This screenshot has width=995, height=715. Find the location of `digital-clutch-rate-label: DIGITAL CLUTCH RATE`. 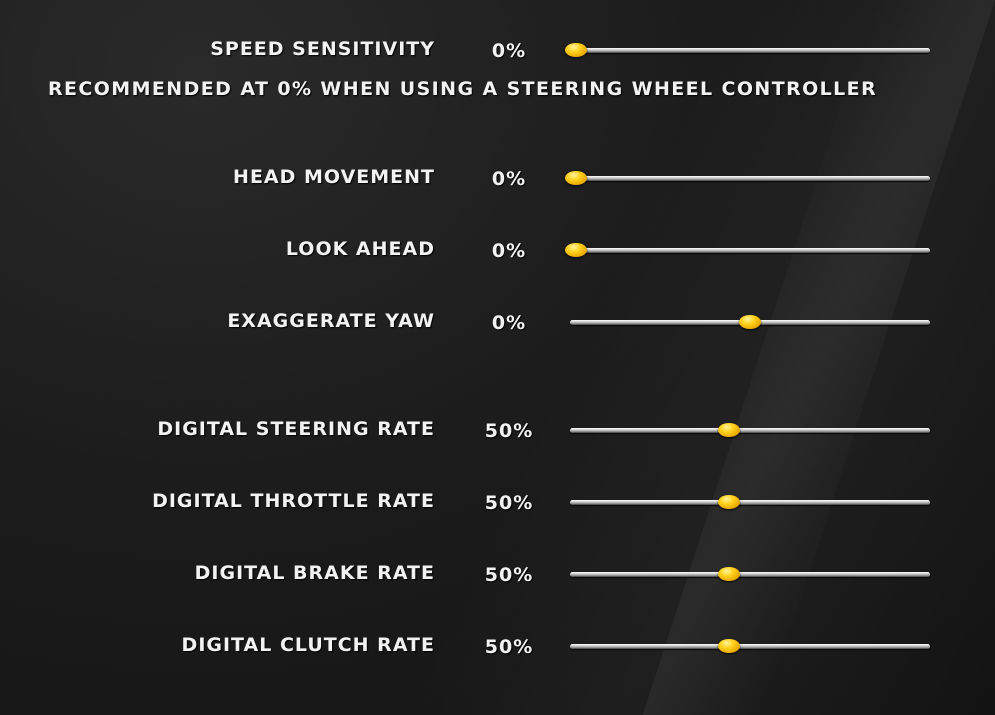

digital-clutch-rate-label: DIGITAL CLUTCH RATE is located at coordinates (308, 645).